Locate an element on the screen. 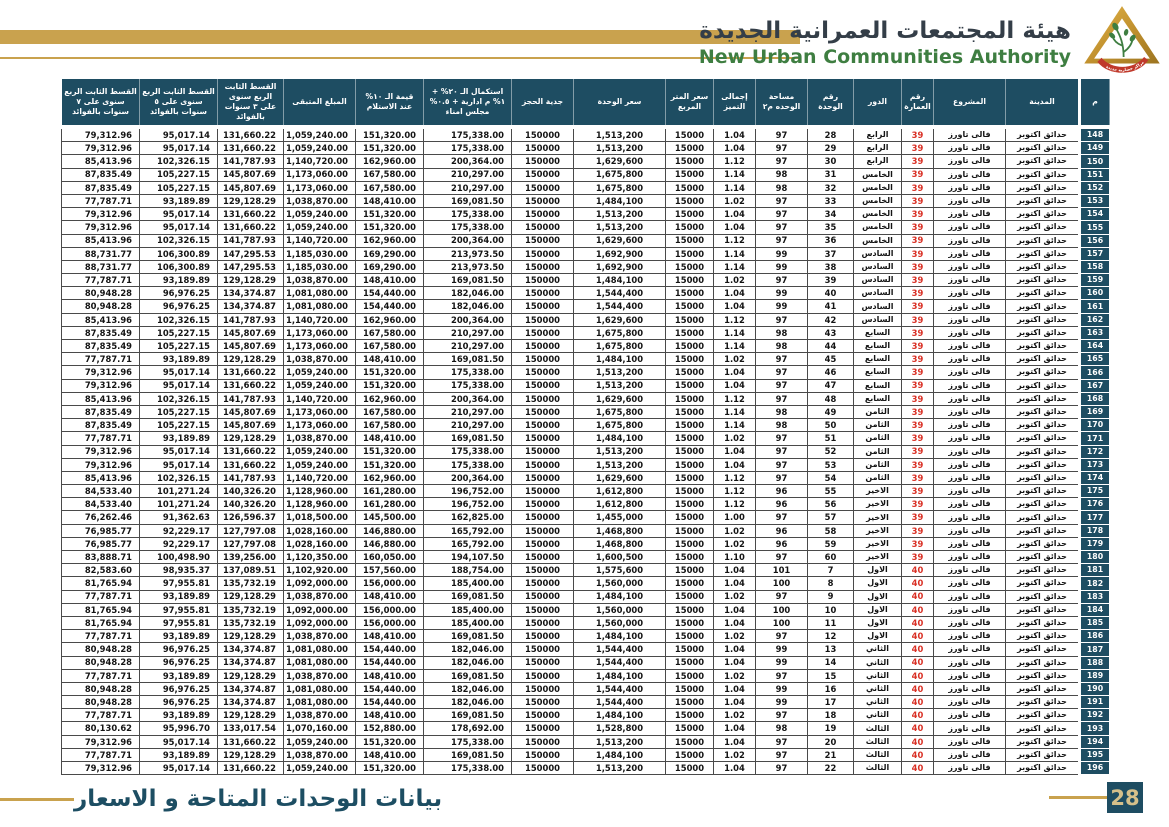 Image resolution: width=1169 pixels, height=827 pixels. cell-completion: 196,752.00 is located at coordinates (467, 491).